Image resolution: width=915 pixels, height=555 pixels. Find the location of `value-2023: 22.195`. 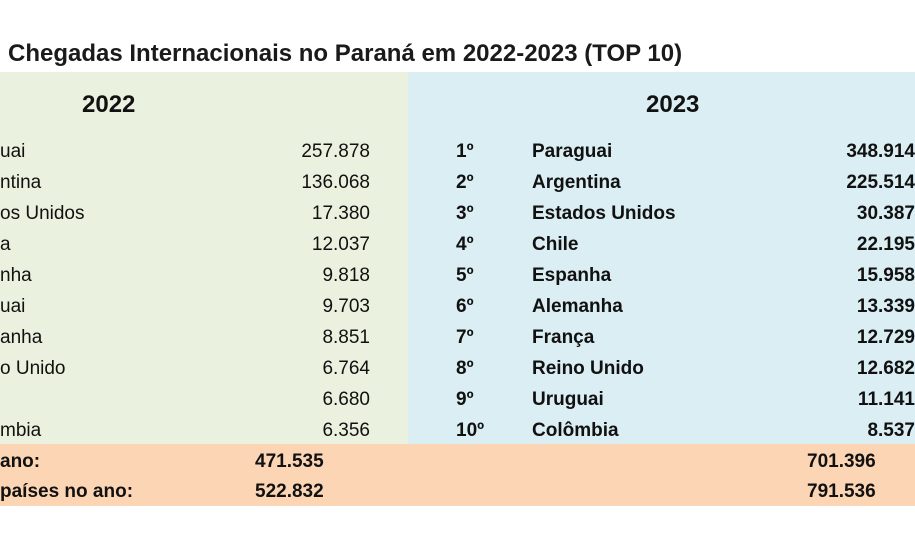

value-2023: 22.195 is located at coordinates (885, 244).